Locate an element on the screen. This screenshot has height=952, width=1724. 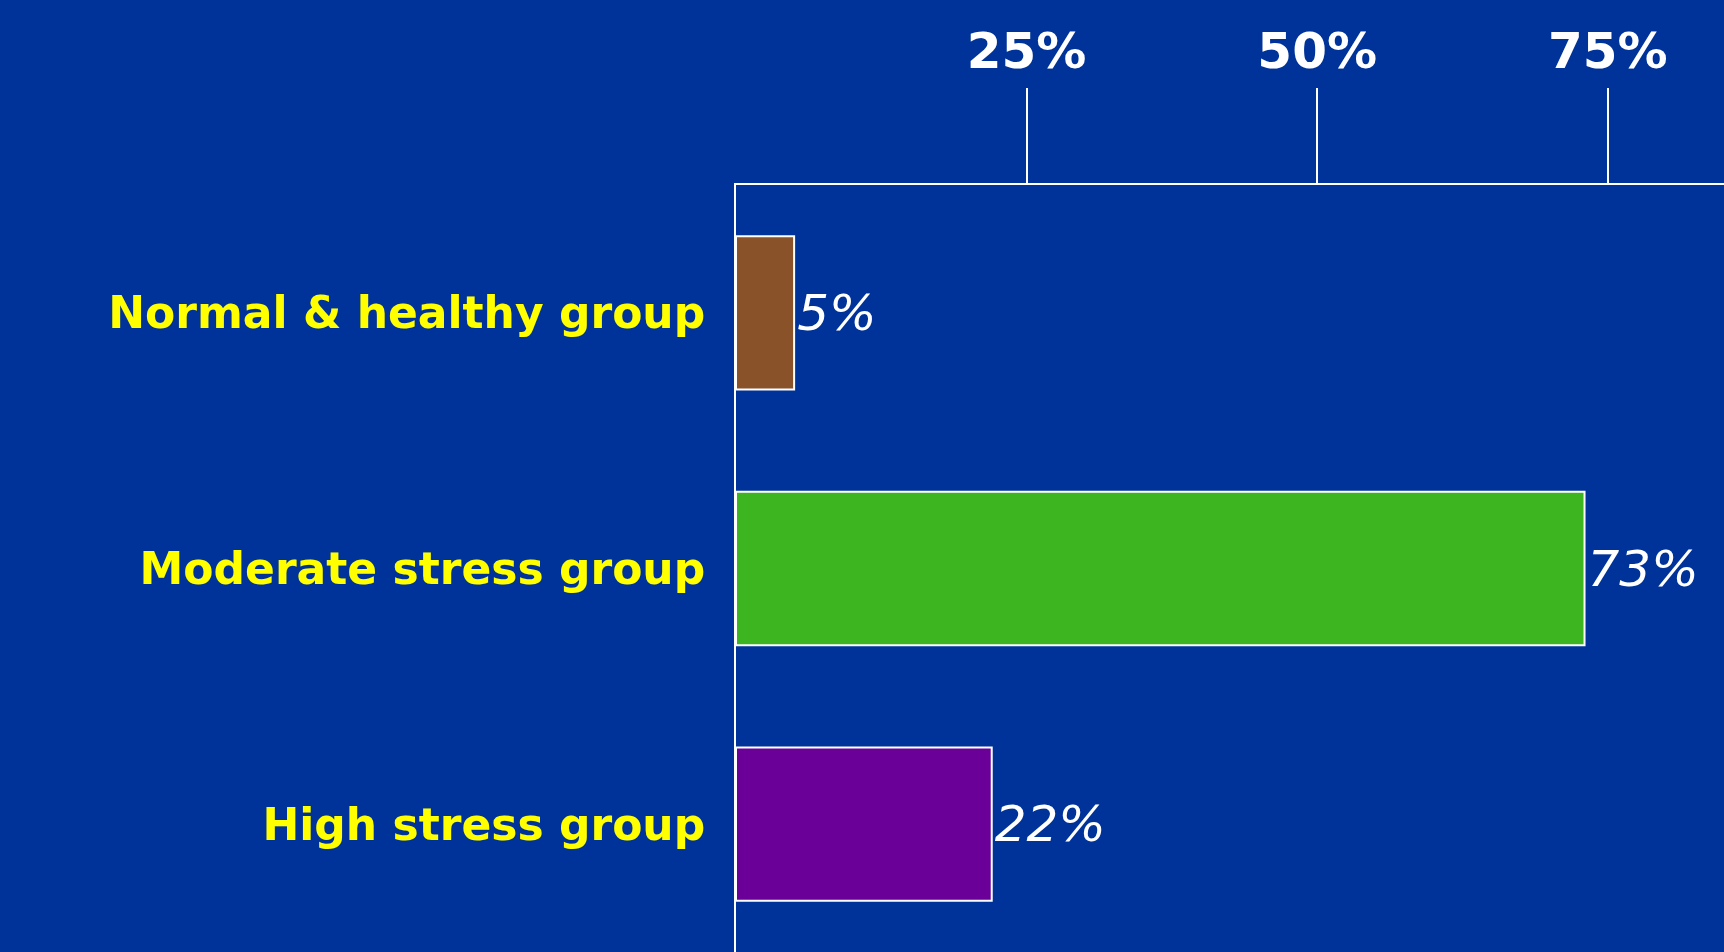
x-tick-label: 75% is located at coordinates (1607, 51).